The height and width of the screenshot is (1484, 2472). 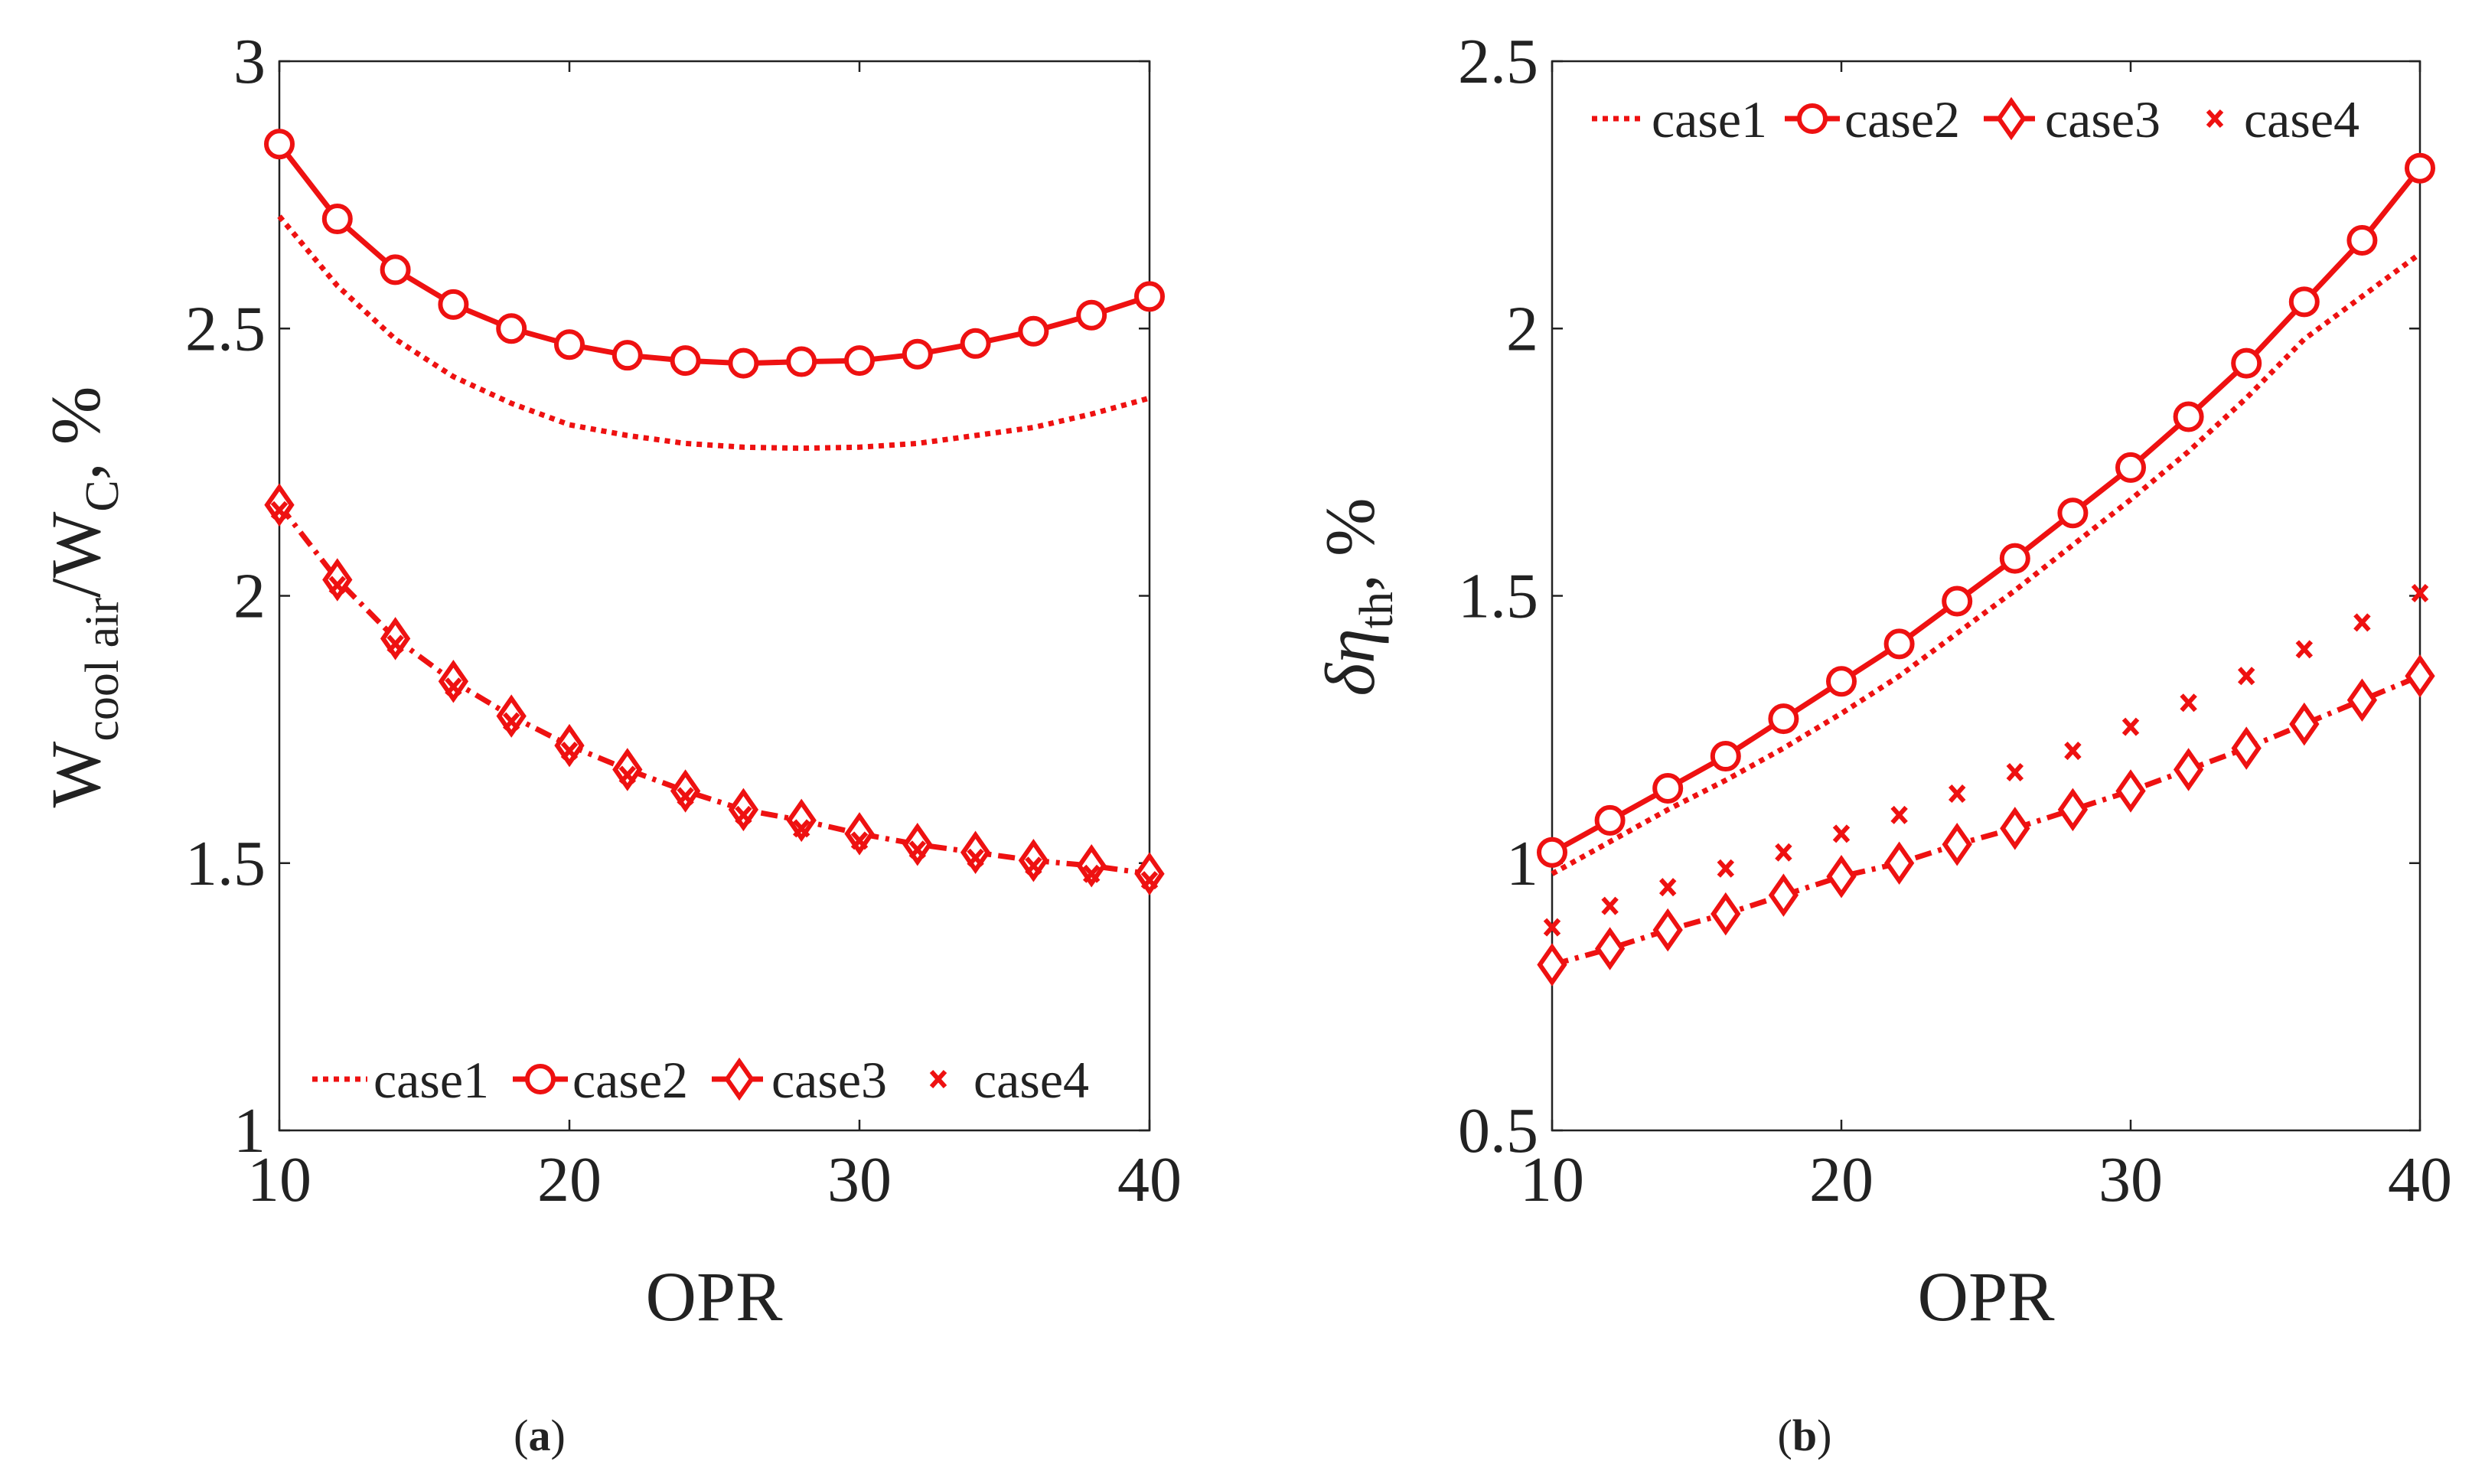 What do you see at coordinates (1498, 1130) in the screenshot?
I see `panel-b-ytick-label: 0.5` at bounding box center [1498, 1130].